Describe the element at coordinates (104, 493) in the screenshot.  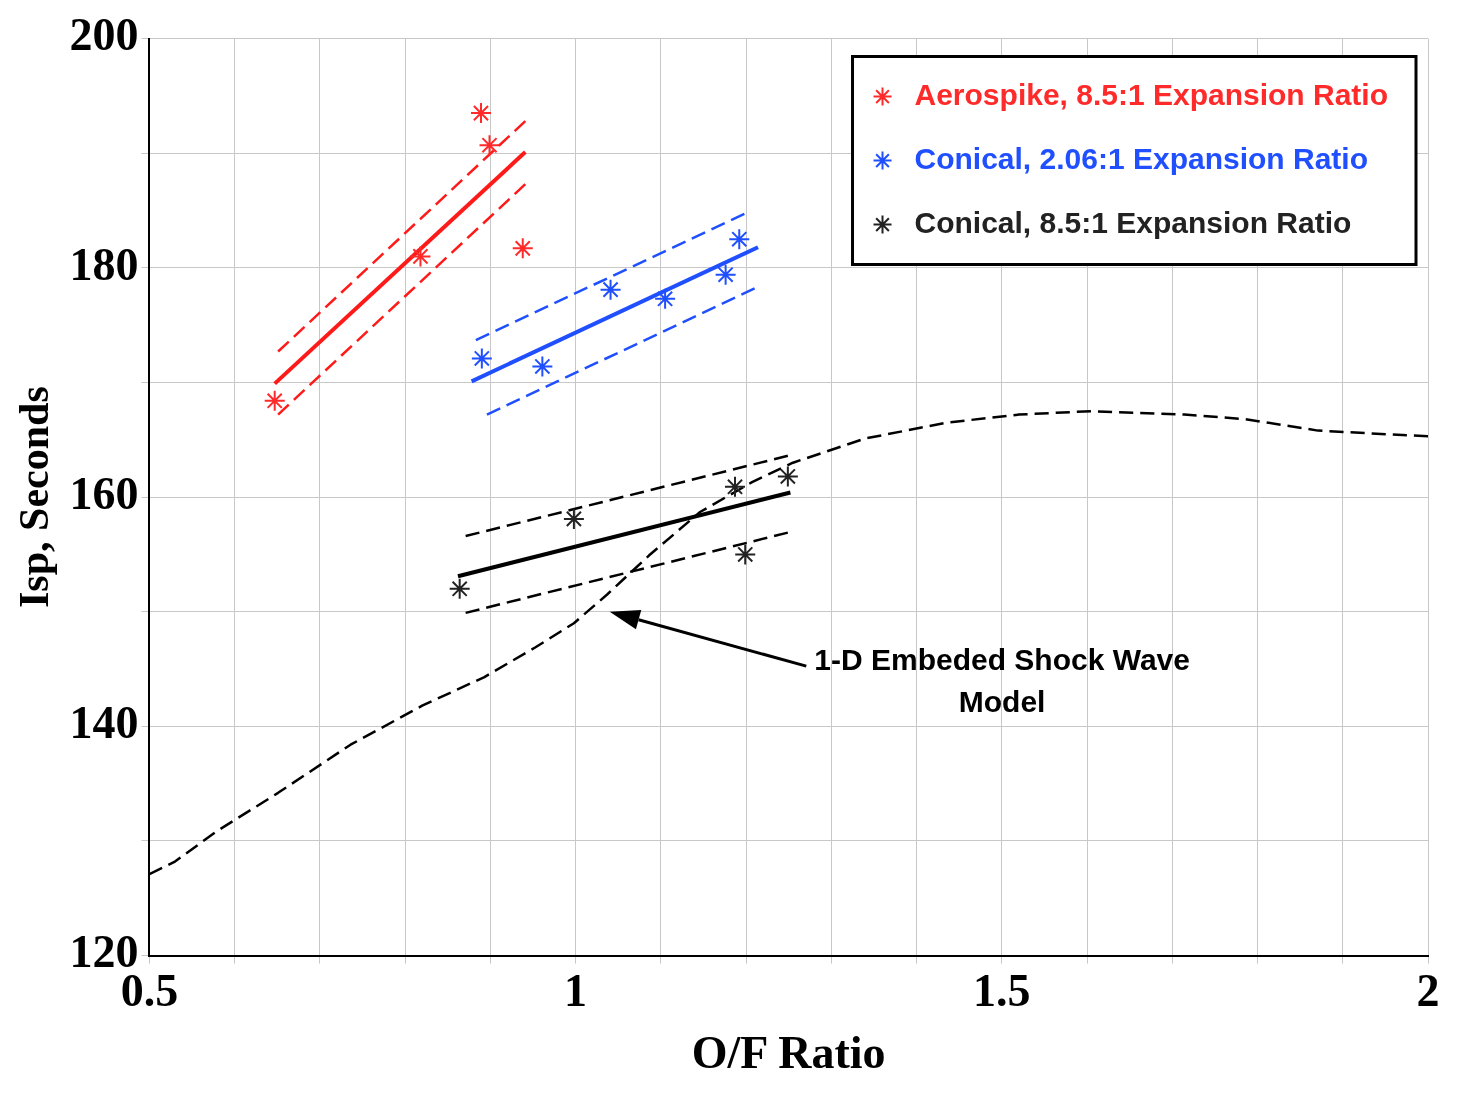
I see `y-tick-label: 160` at that location.